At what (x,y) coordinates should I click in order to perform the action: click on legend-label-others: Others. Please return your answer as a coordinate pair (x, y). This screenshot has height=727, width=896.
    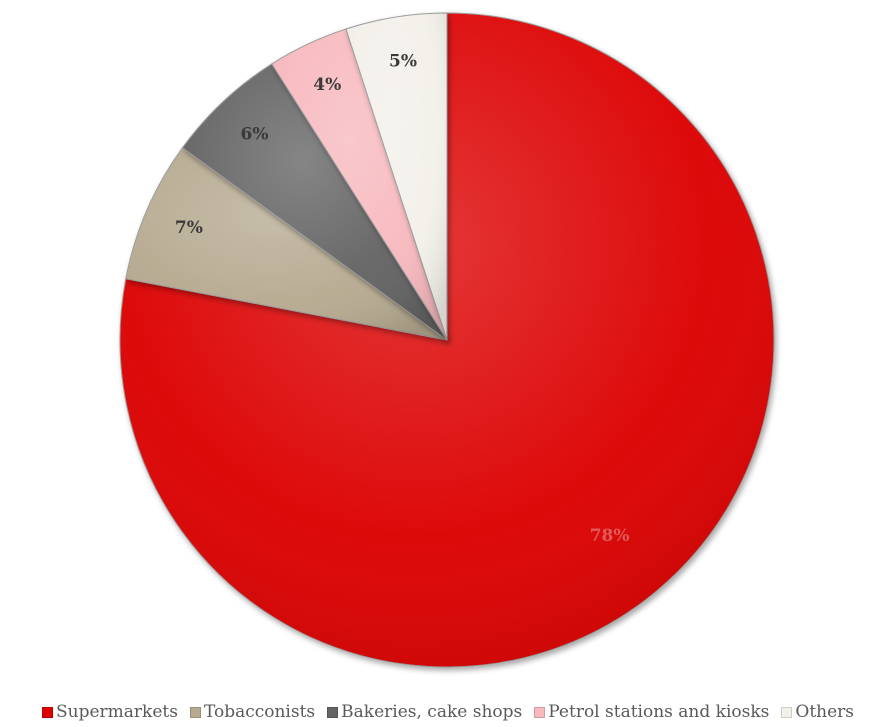
    Looking at the image, I should click on (824, 712).